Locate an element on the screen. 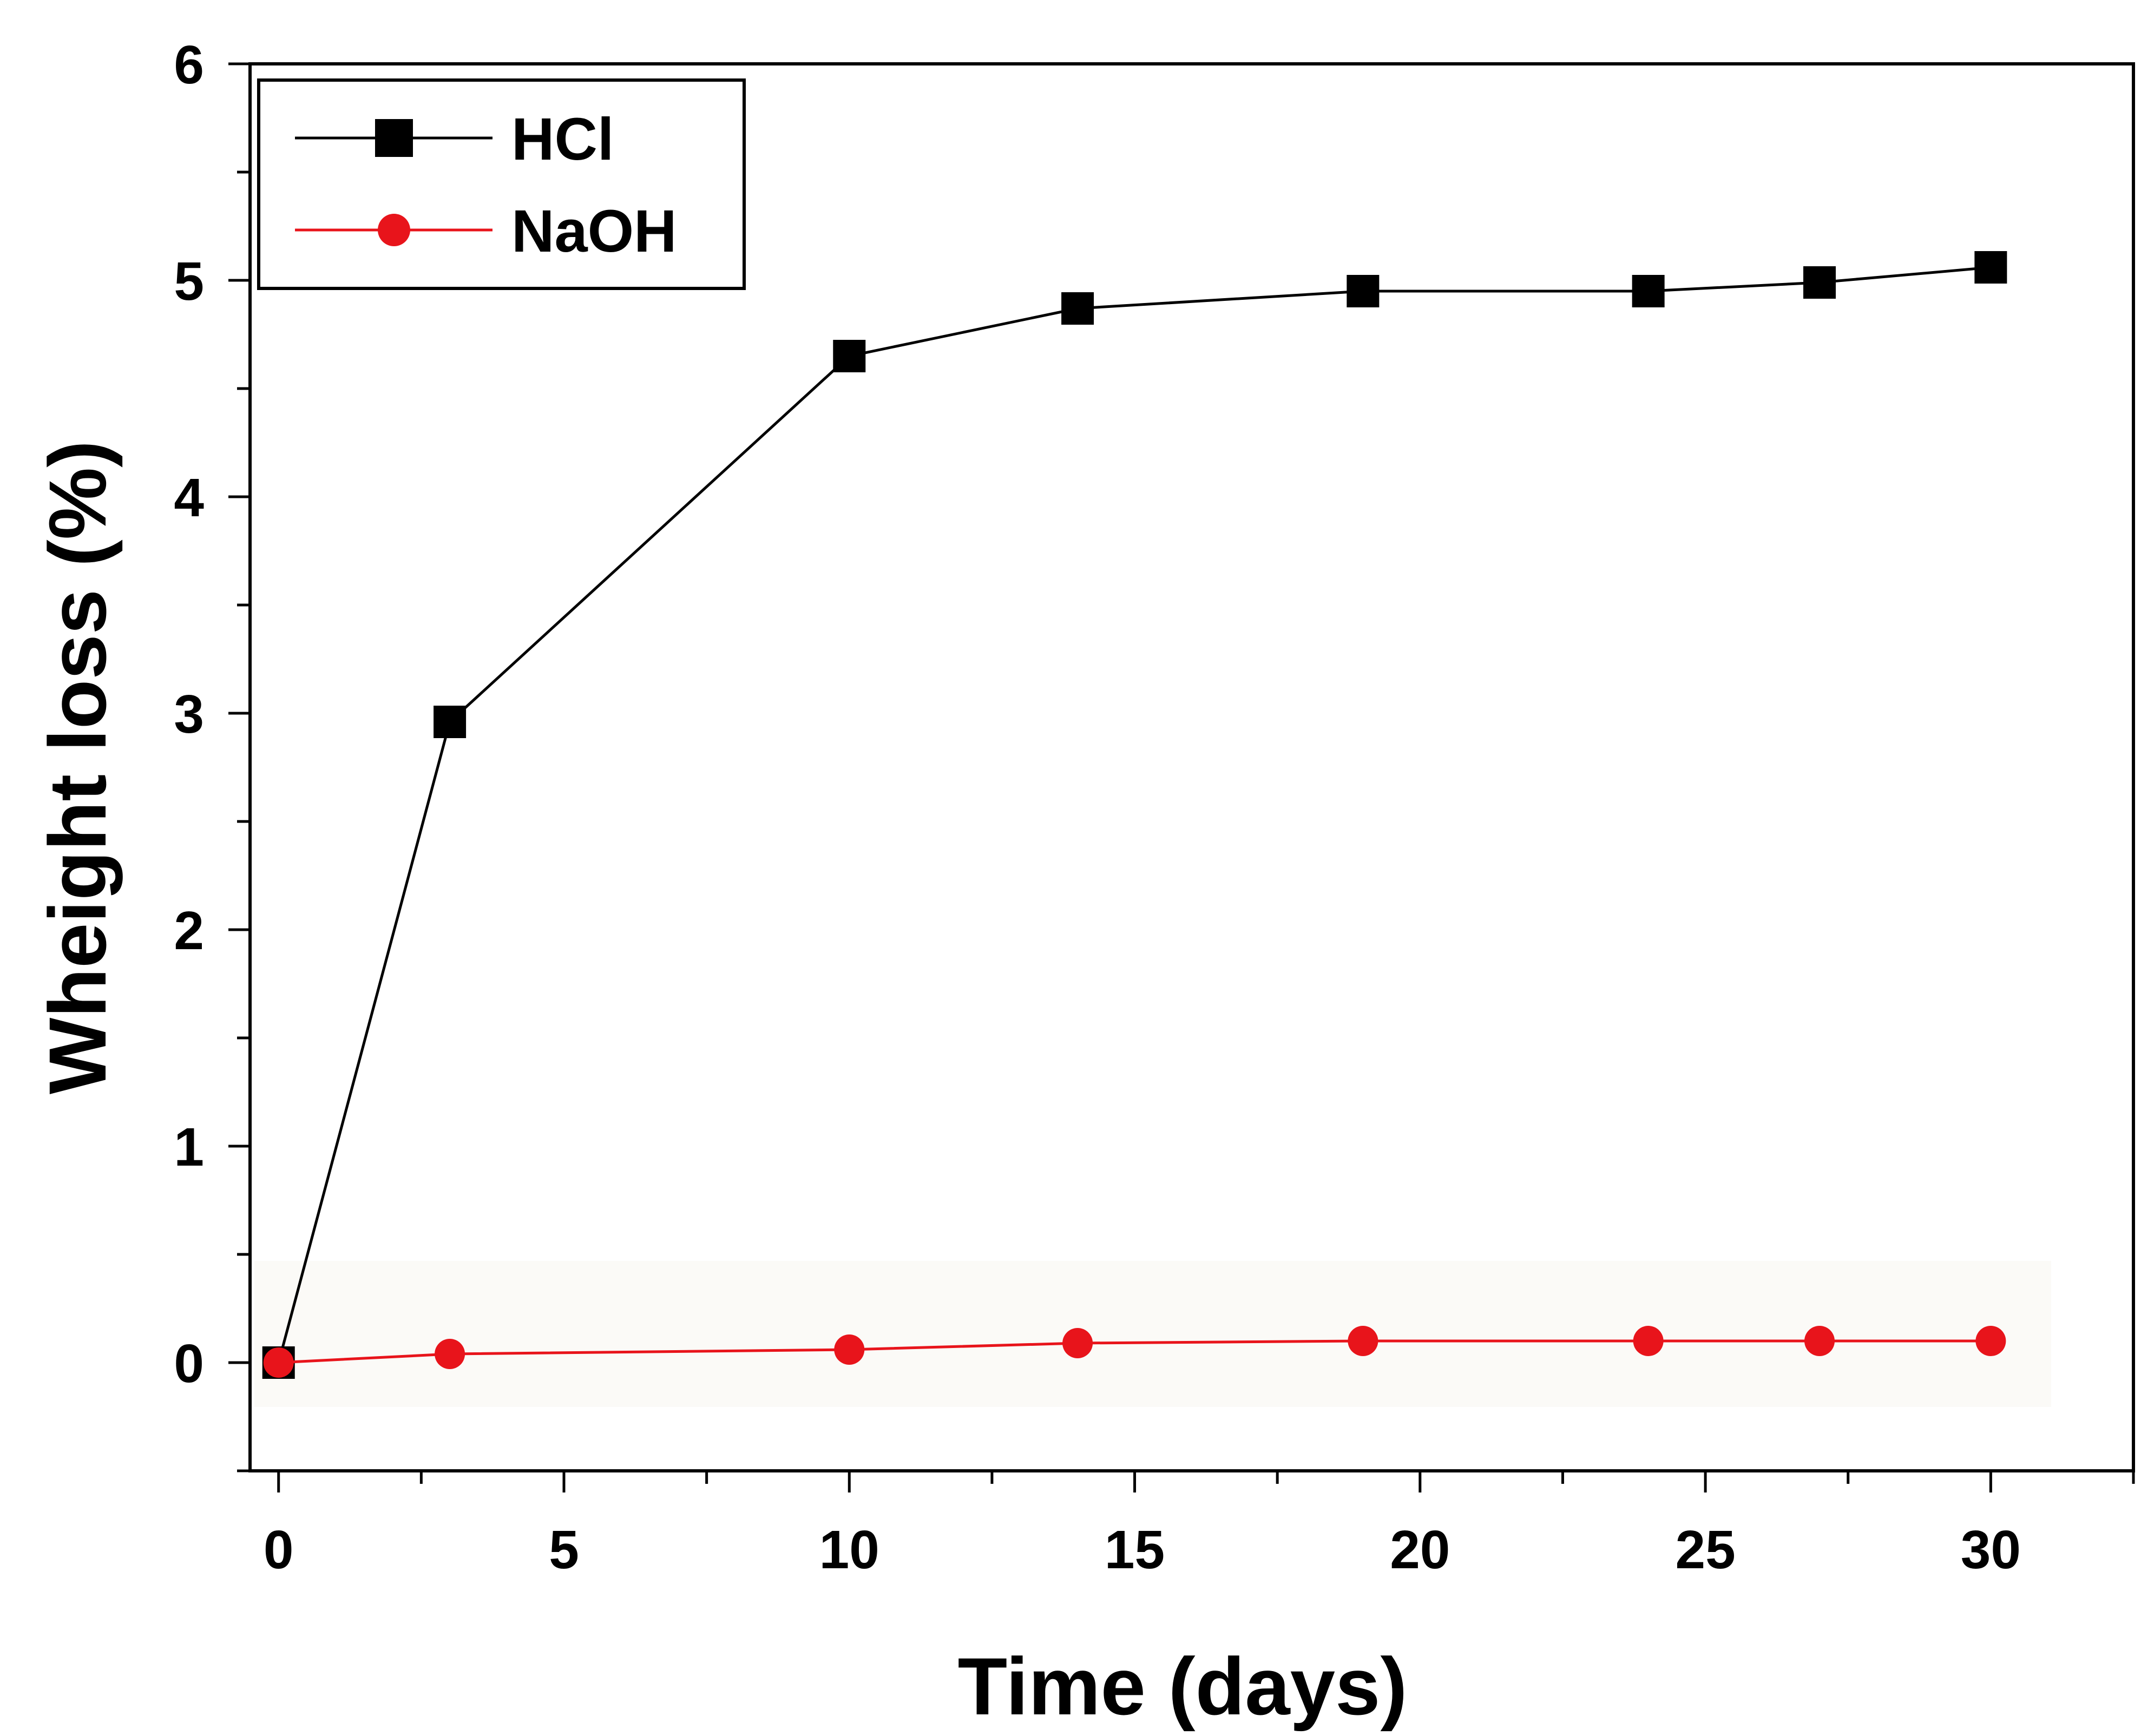  legend-naoh-marker is located at coordinates (394, 230).